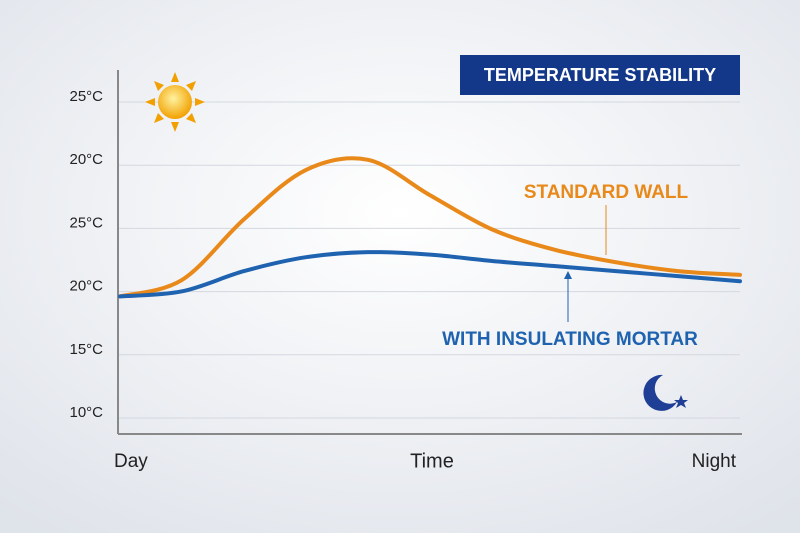 This screenshot has width=800, height=533. What do you see at coordinates (568, 275) in the screenshot?
I see `pointer-arrow` at bounding box center [568, 275].